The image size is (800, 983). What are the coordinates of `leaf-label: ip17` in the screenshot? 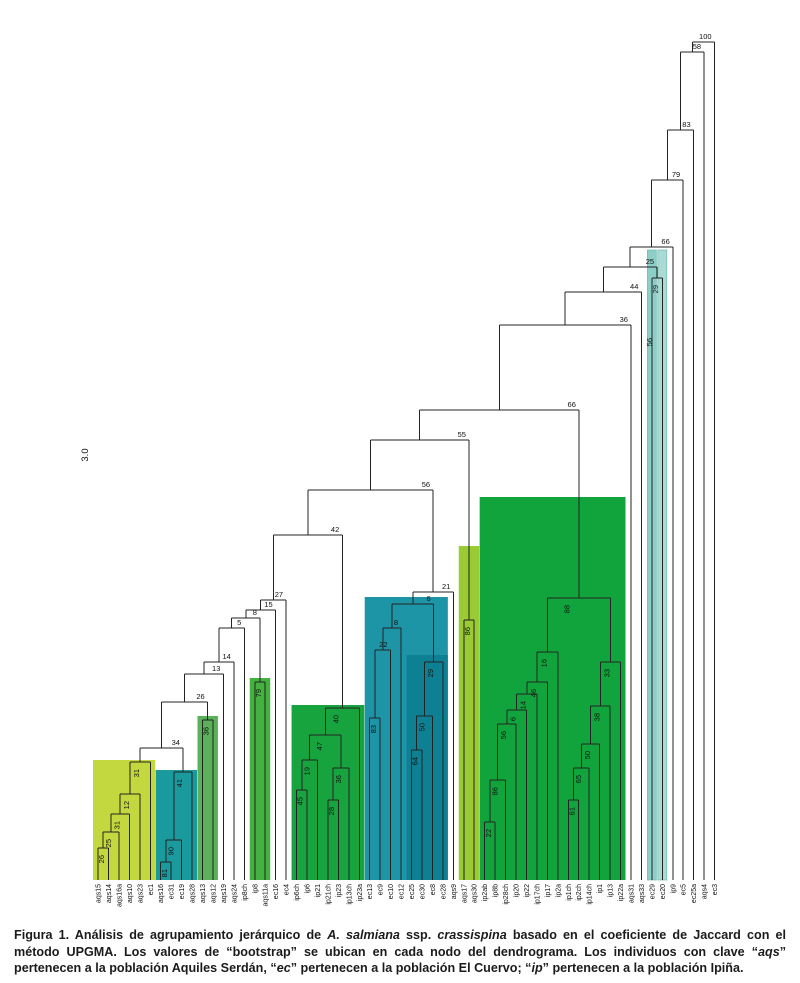 It's located at (548, 890).